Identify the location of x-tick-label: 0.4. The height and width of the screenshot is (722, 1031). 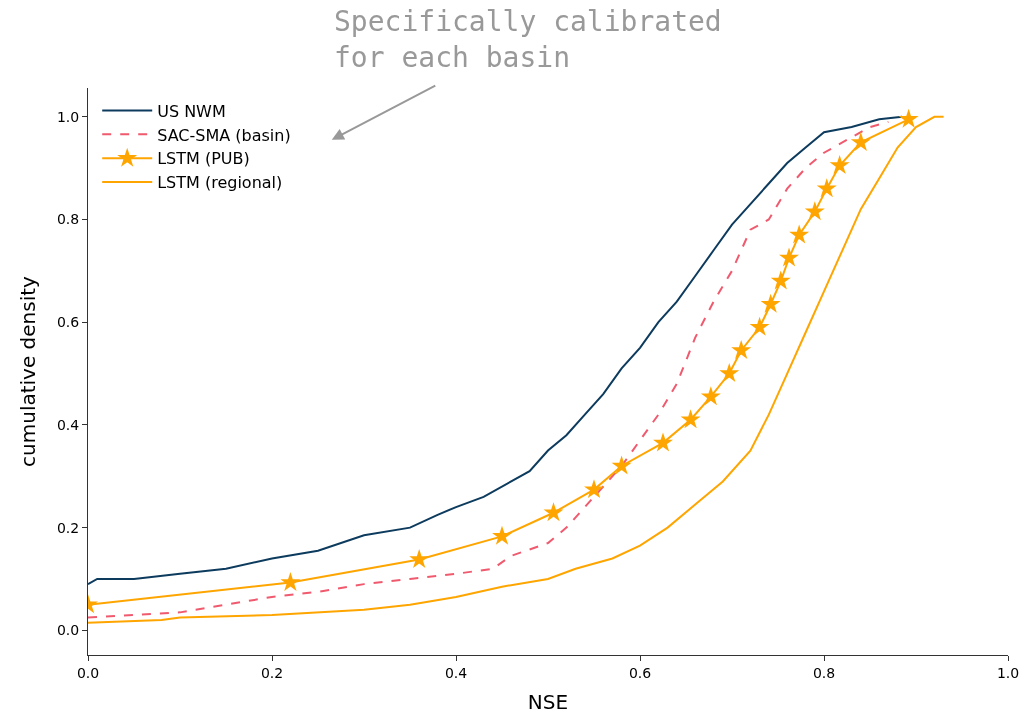
(456, 672).